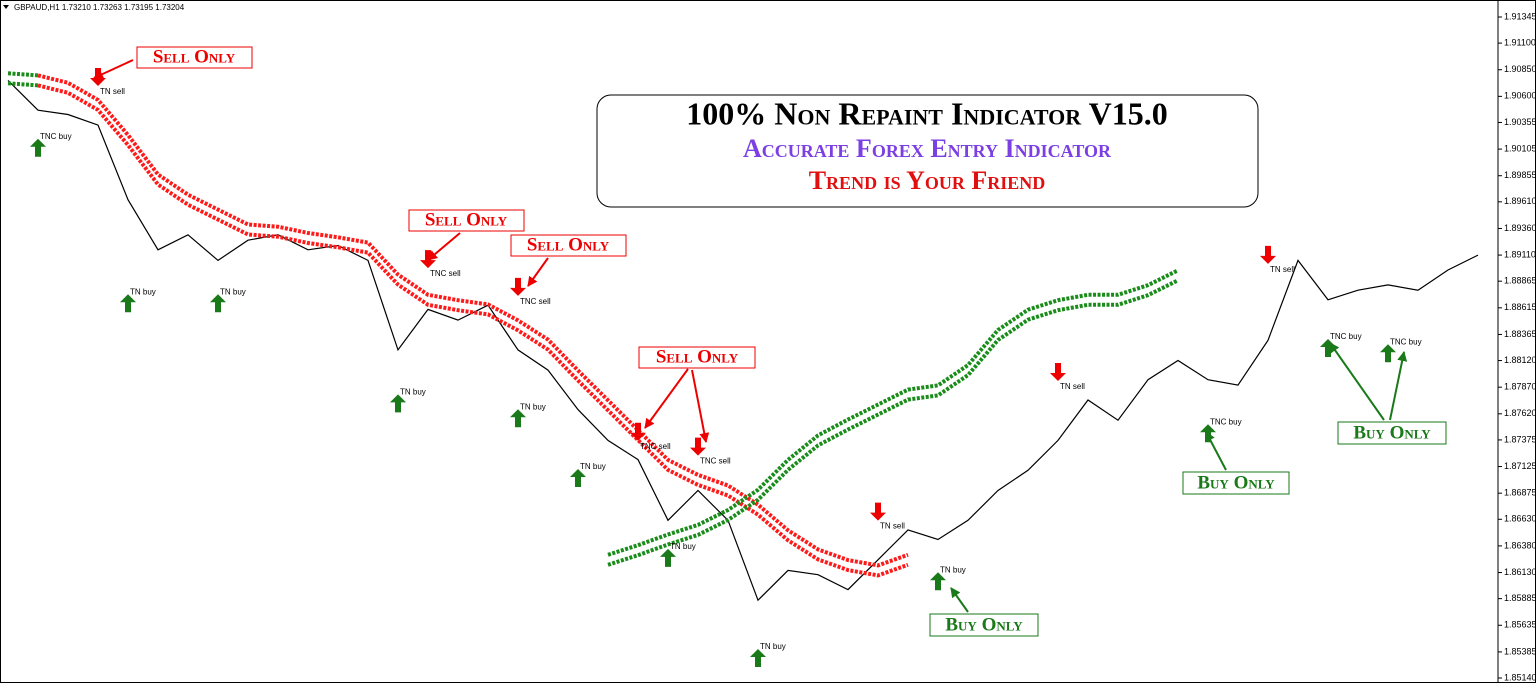 The height and width of the screenshot is (683, 1536). I want to click on y-tick-label: 1.88865, so click(1520, 281).